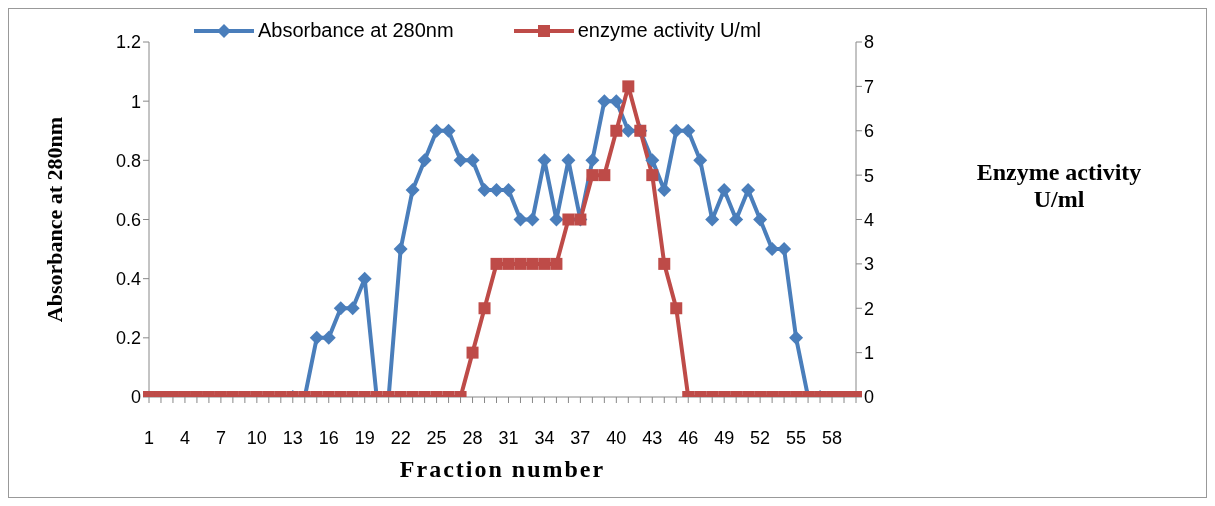 This screenshot has width=1215, height=506. What do you see at coordinates (135, 101) in the screenshot?
I see `y-tick-label: 1` at bounding box center [135, 101].